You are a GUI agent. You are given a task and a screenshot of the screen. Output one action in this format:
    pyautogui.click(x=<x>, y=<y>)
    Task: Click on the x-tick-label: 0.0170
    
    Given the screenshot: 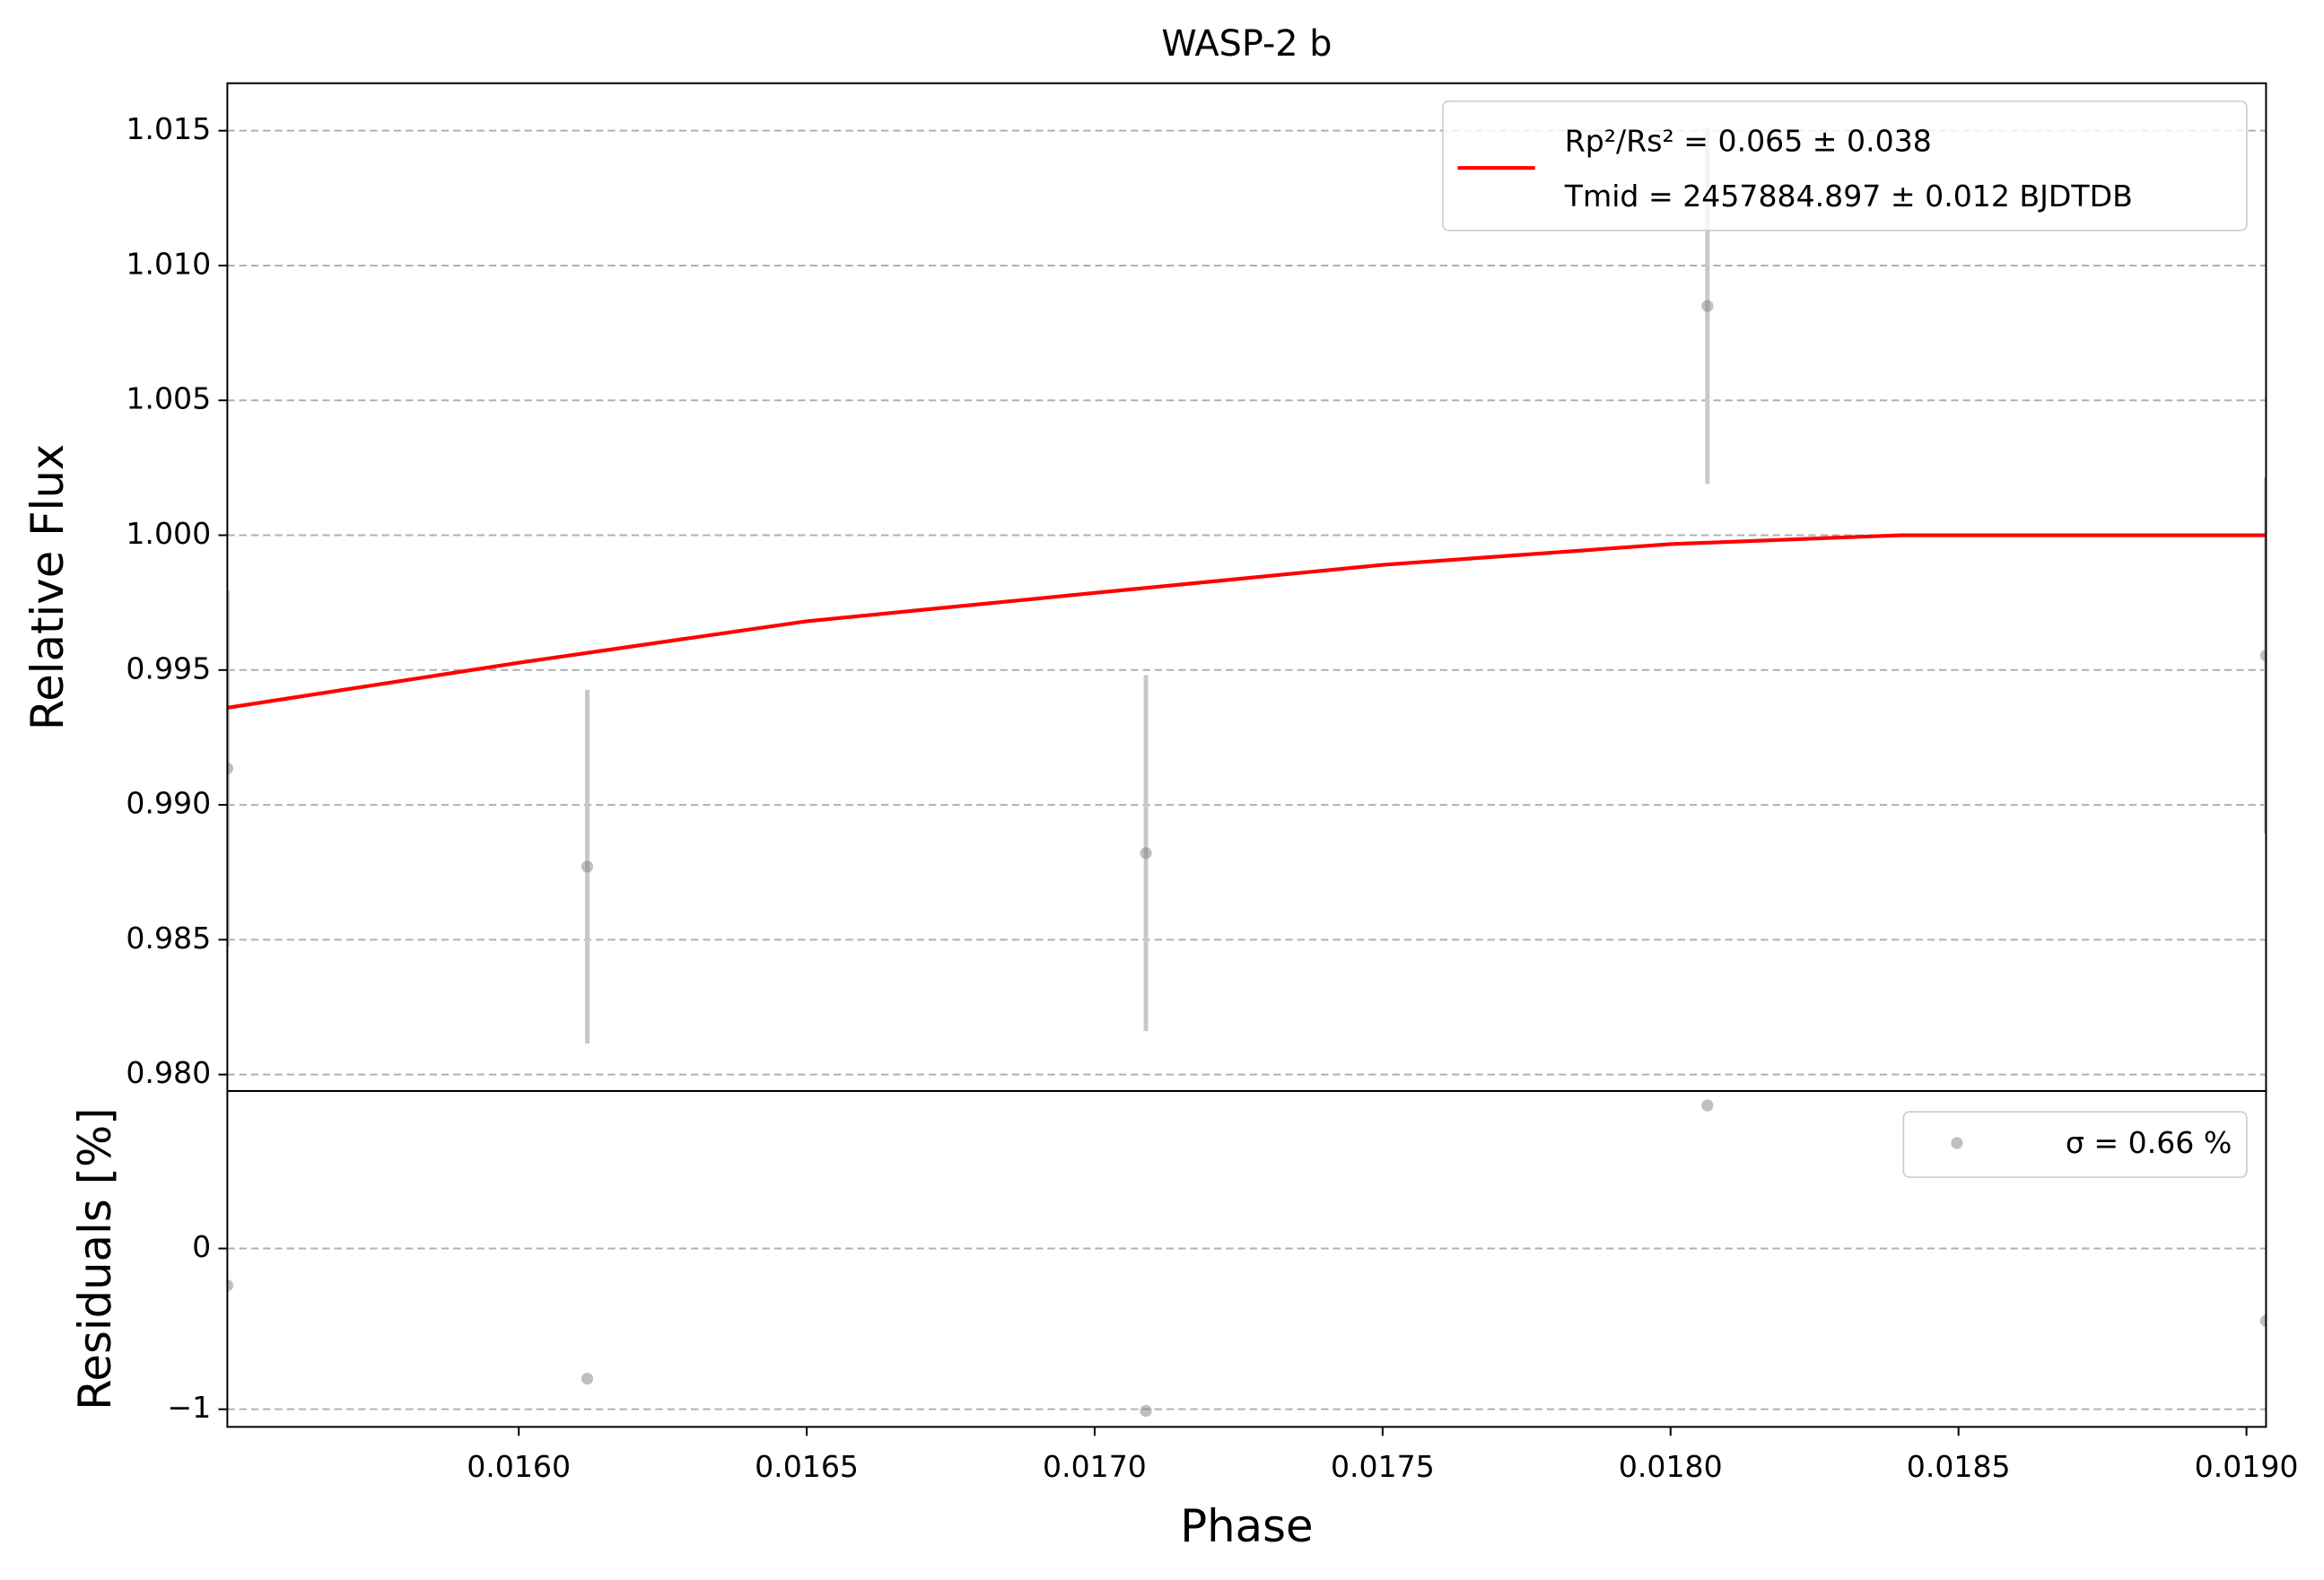 What is the action you would take?
    pyautogui.click(x=1095, y=1466)
    